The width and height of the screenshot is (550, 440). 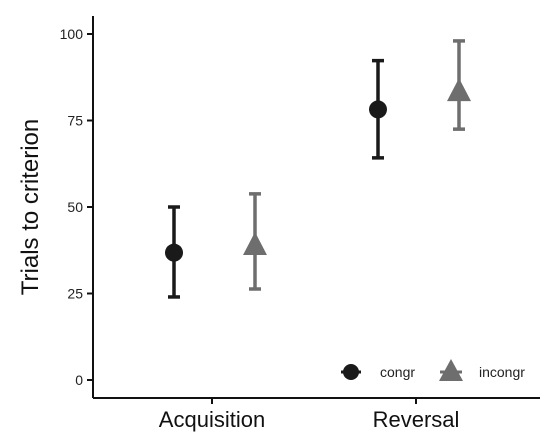 I want to click on x-category-label-acquisition: Acquisition, so click(x=212, y=419).